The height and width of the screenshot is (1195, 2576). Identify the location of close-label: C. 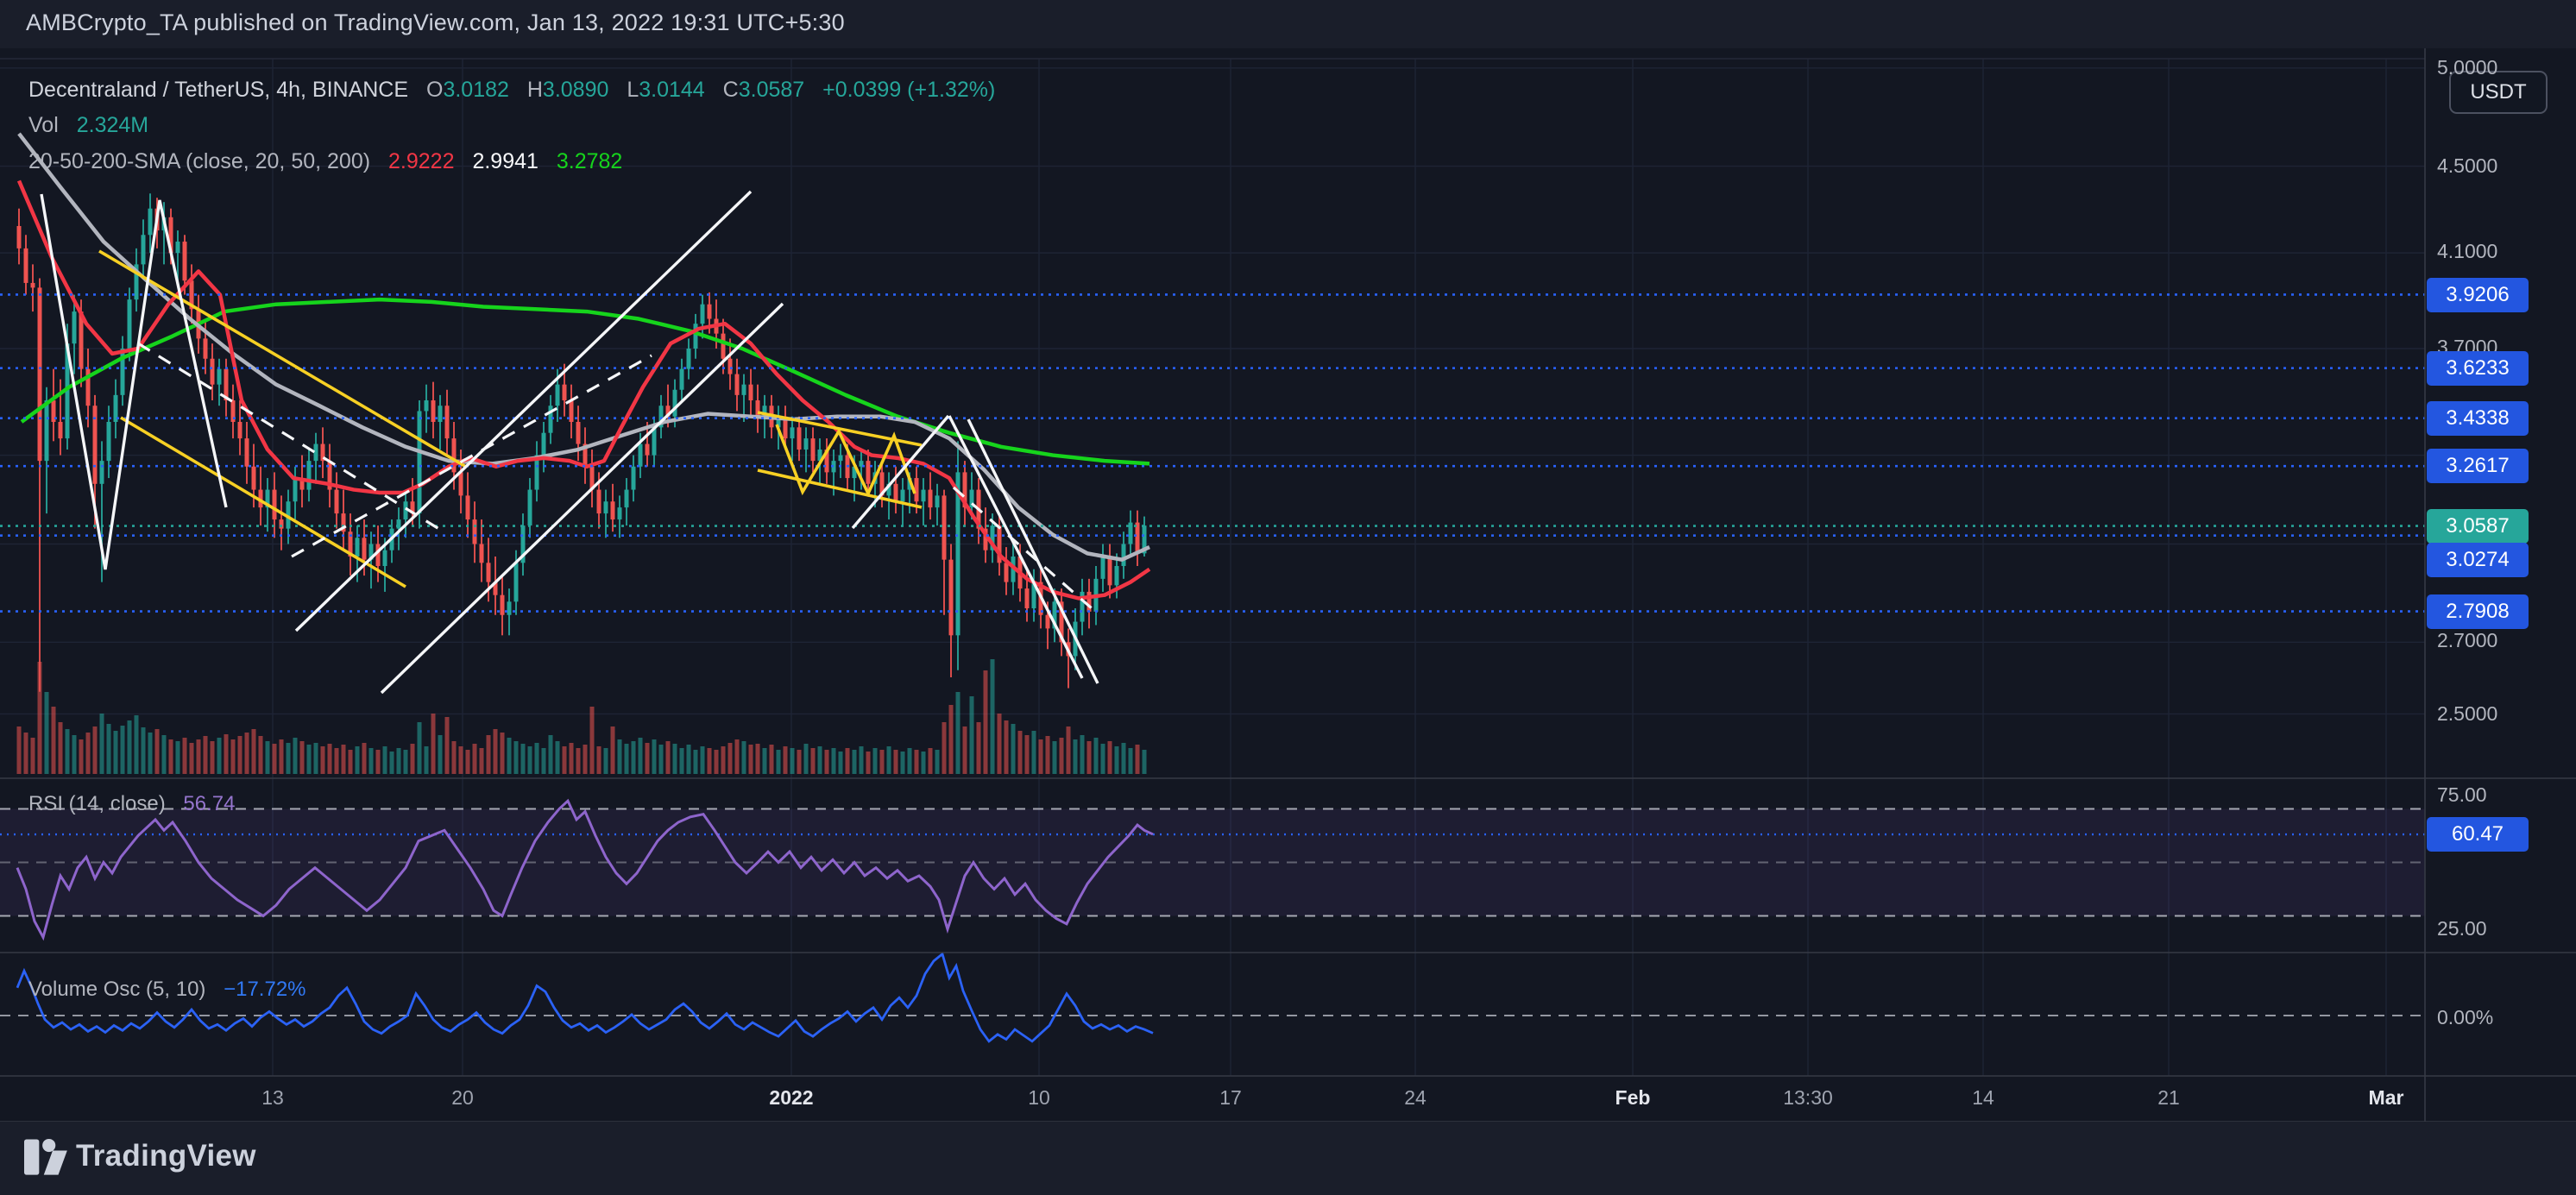
(731, 90).